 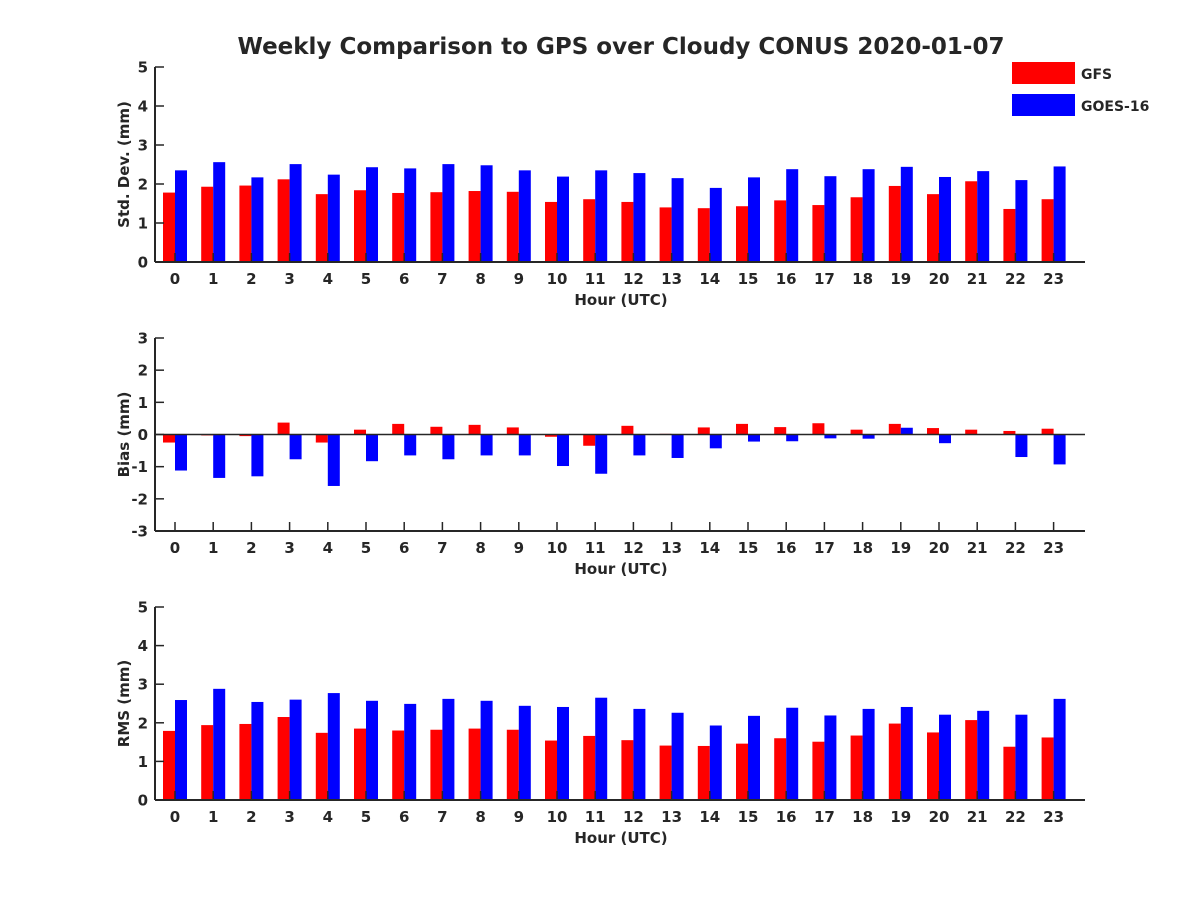 What do you see at coordinates (671, 548) in the screenshot?
I see `bias-xtick-label: 13` at bounding box center [671, 548].